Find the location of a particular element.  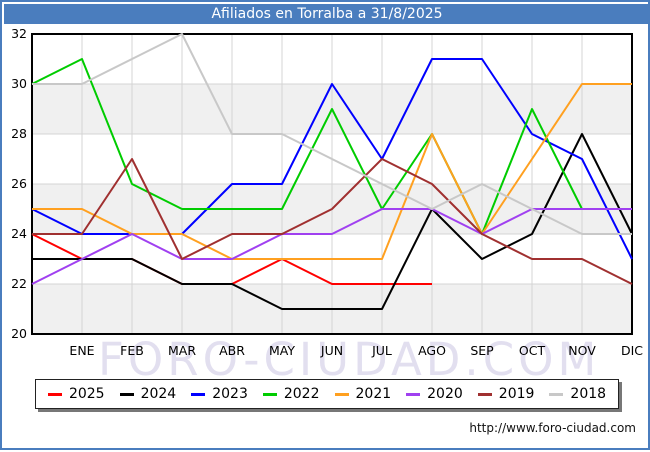

legend-label: 2025 is located at coordinates (86, 394).